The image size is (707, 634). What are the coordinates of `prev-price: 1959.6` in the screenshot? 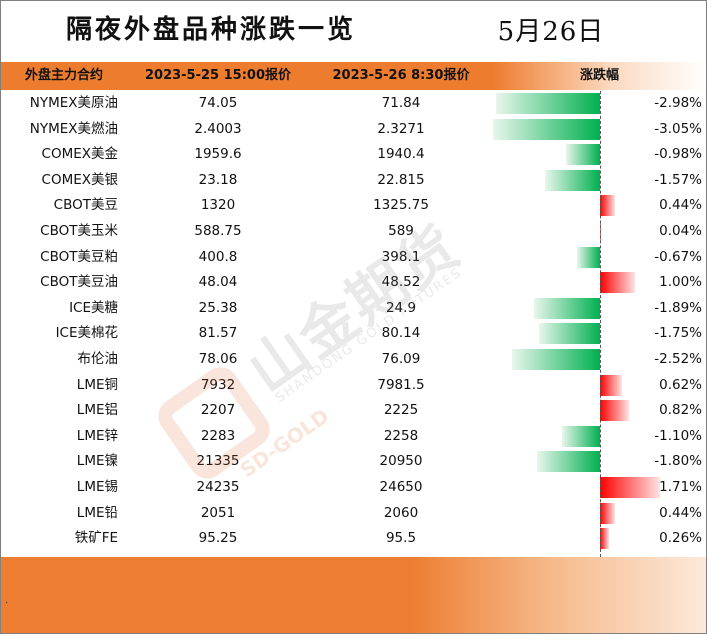 It's located at (218, 154).